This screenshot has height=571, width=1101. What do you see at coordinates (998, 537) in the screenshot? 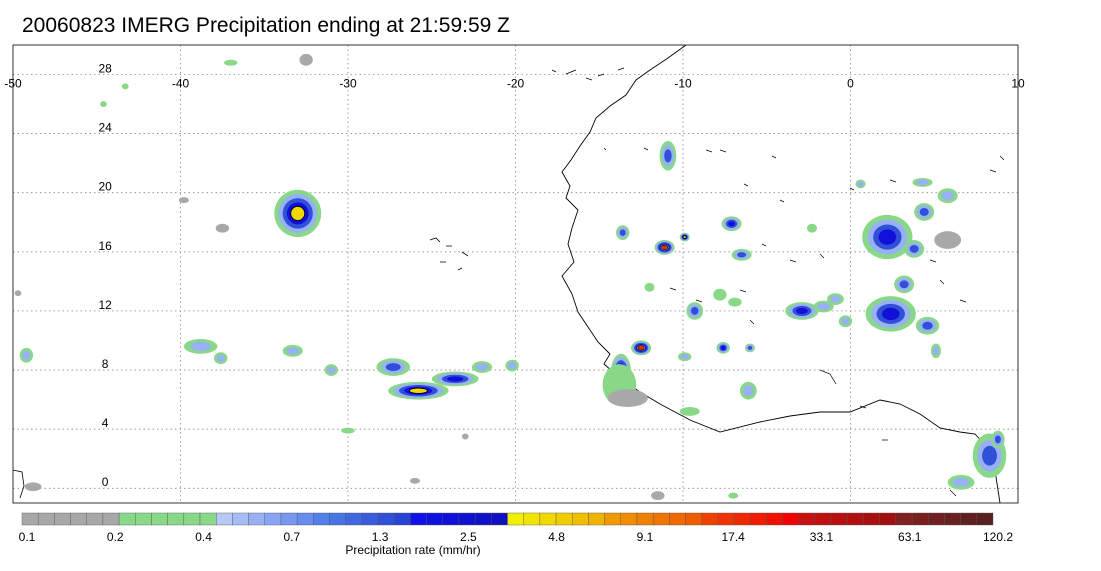
I see `colorbar-tick-label: 120.2` at bounding box center [998, 537].